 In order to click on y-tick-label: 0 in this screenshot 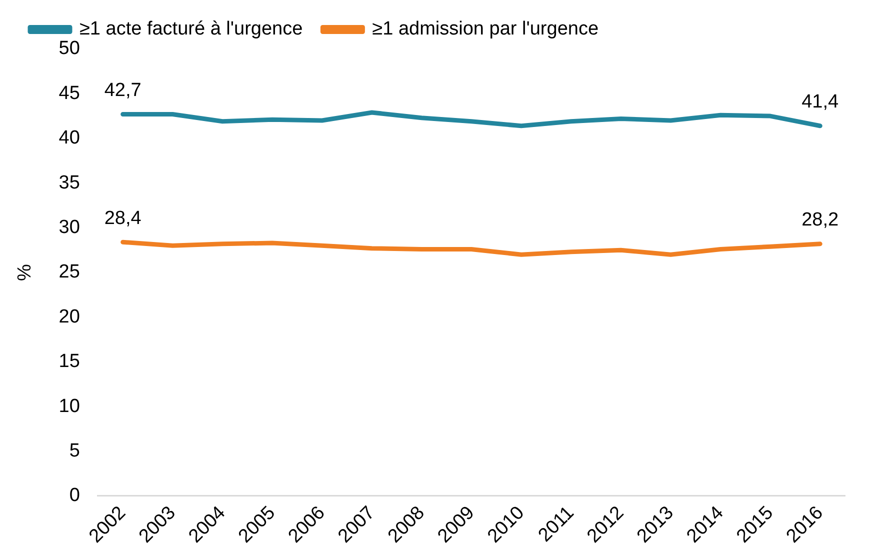, I will do `click(74, 495)`.